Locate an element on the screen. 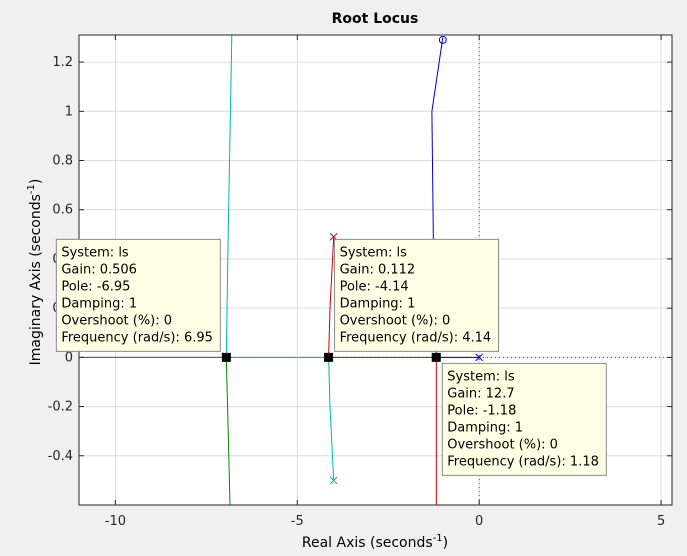  zero-marker is located at coordinates (442, 39).